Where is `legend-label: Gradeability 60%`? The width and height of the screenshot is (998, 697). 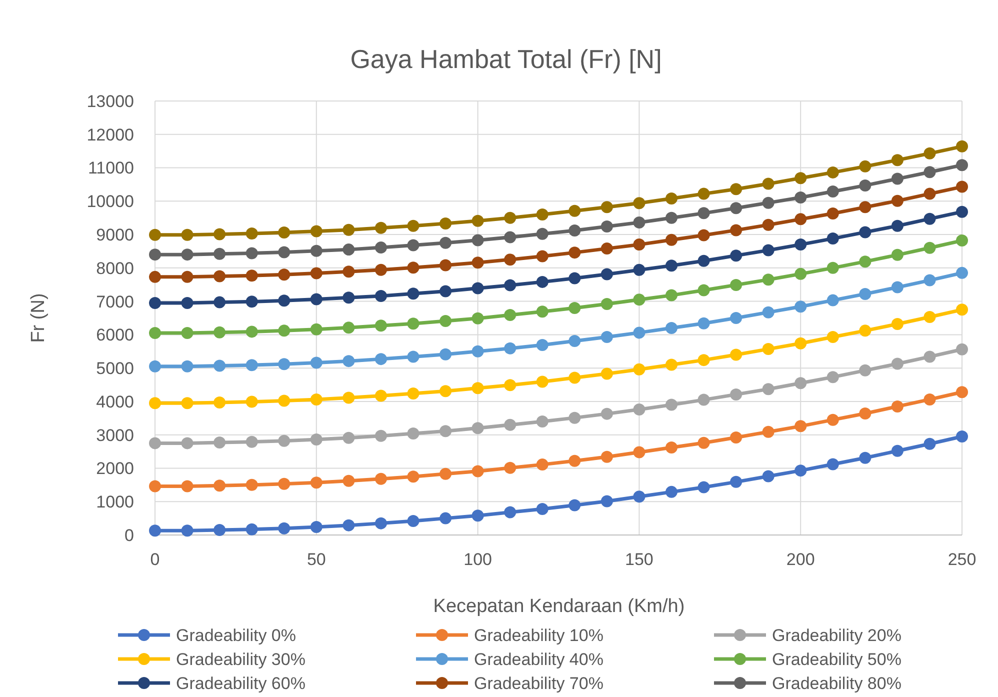
legend-label: Gradeability 60% is located at coordinates (241, 683).